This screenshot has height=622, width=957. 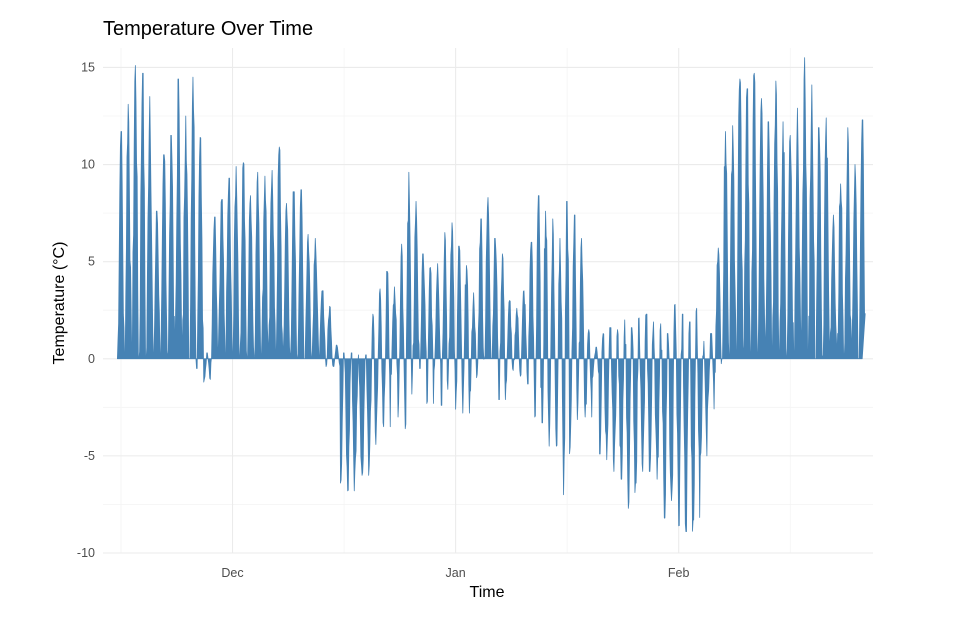 What do you see at coordinates (487, 592) in the screenshot?
I see `x-axis-title: Time` at bounding box center [487, 592].